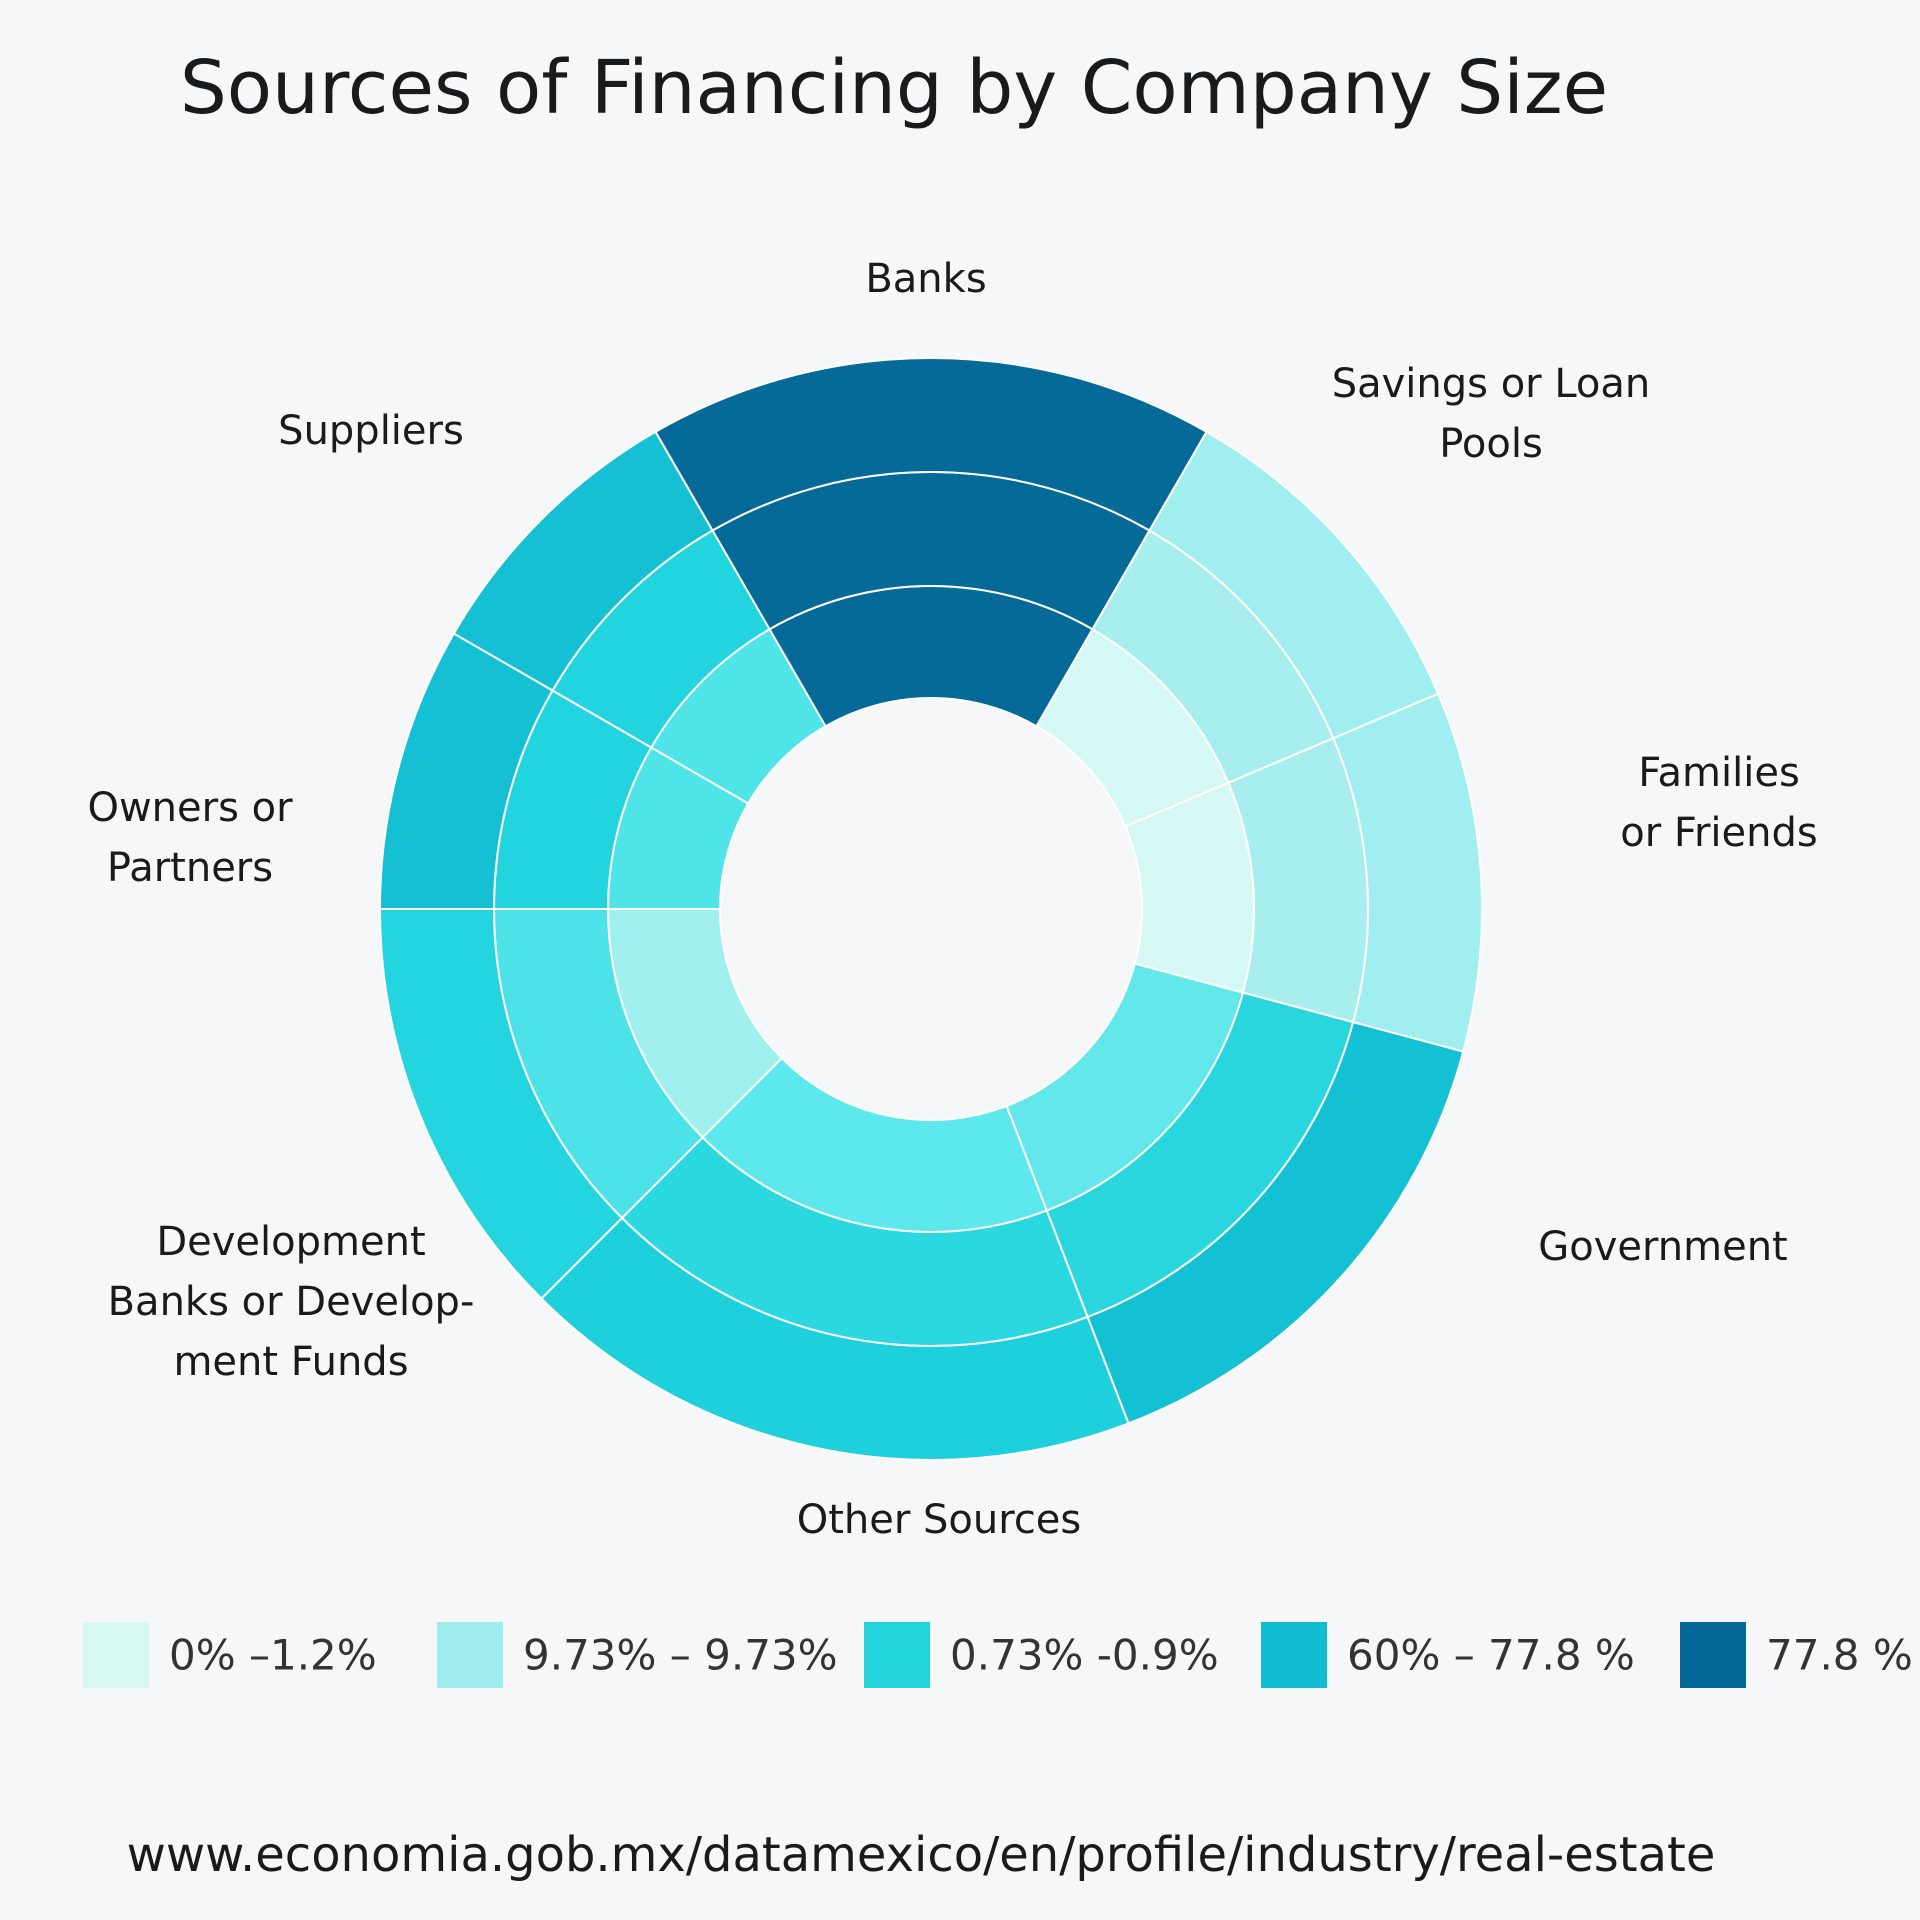 This screenshot has height=1920, width=1920. Describe the element at coordinates (939, 1520) in the screenshot. I see `category-label: Other Sources` at that location.